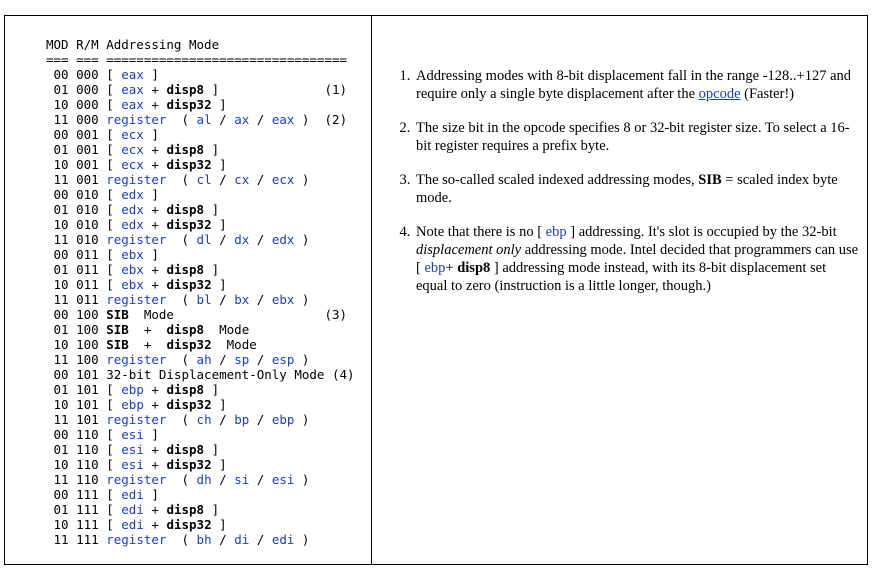 This screenshot has height=571, width=873. What do you see at coordinates (76, 149) in the screenshot?
I see `mod-rm-code: 01 001` at bounding box center [76, 149].